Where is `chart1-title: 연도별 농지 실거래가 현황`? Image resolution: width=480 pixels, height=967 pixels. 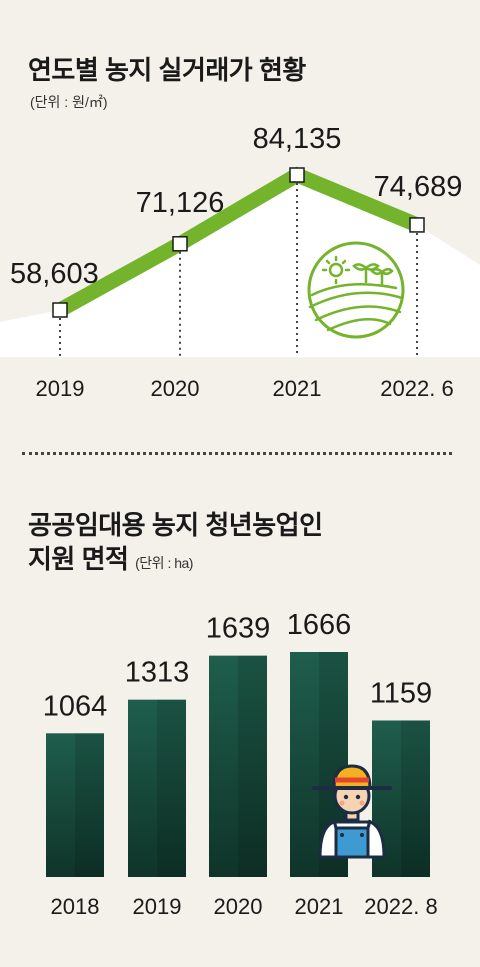 chart1-title: 연도별 농지 실거래가 현황 is located at coordinates (167, 70).